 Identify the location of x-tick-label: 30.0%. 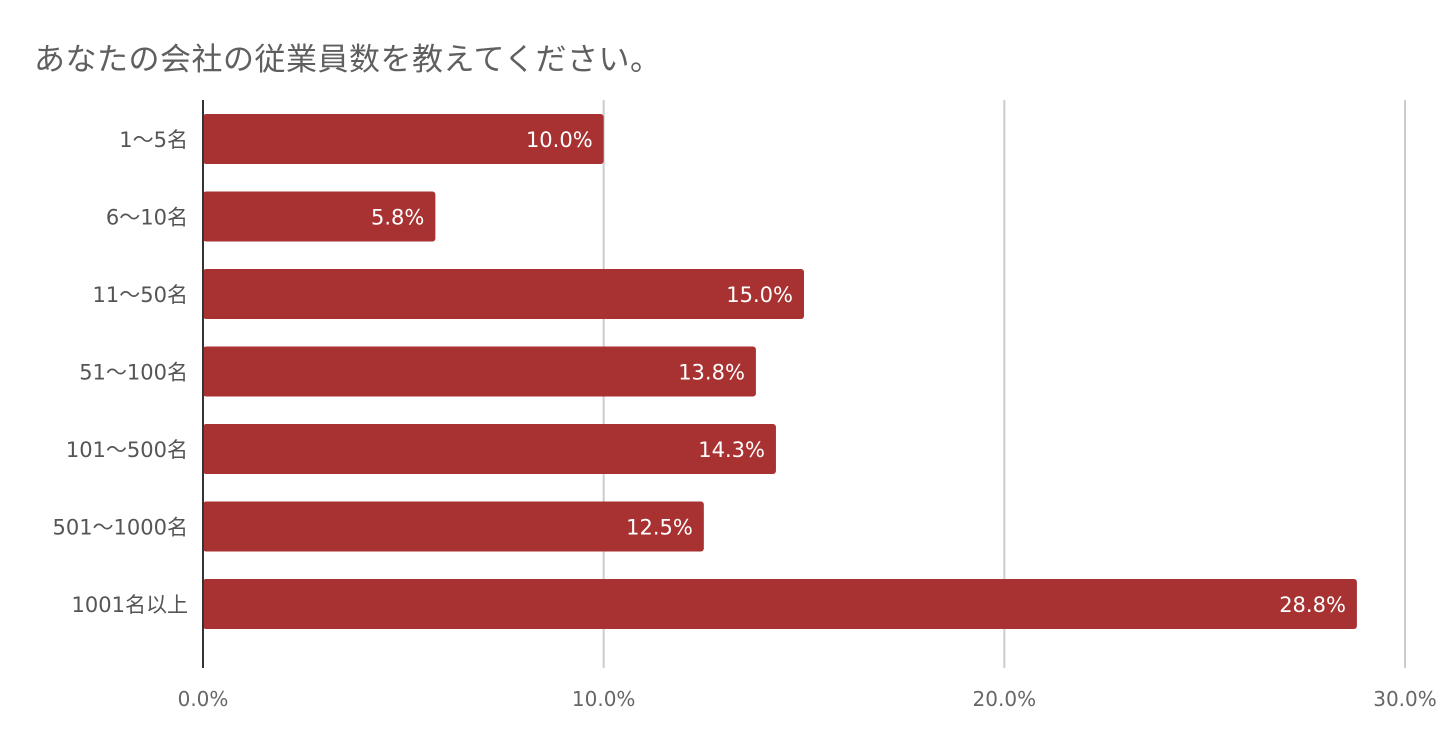
(1405, 699).